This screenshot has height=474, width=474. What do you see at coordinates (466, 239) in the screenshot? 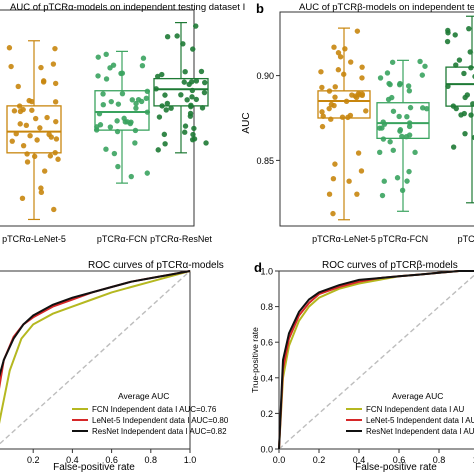
I see `x-tick-label: pTCRα` at bounding box center [466, 239].